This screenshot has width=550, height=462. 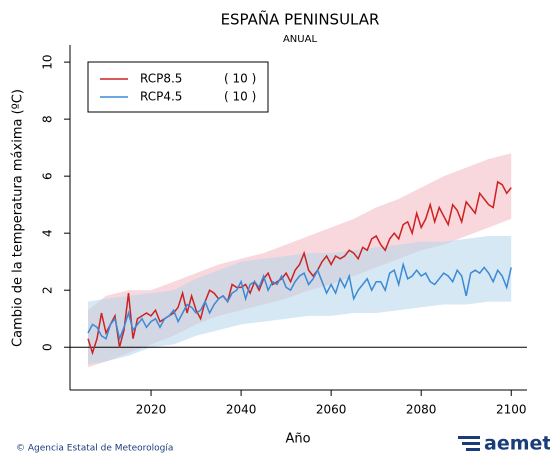 I want to click on x-tick-label: 2080, so click(x=421, y=410).